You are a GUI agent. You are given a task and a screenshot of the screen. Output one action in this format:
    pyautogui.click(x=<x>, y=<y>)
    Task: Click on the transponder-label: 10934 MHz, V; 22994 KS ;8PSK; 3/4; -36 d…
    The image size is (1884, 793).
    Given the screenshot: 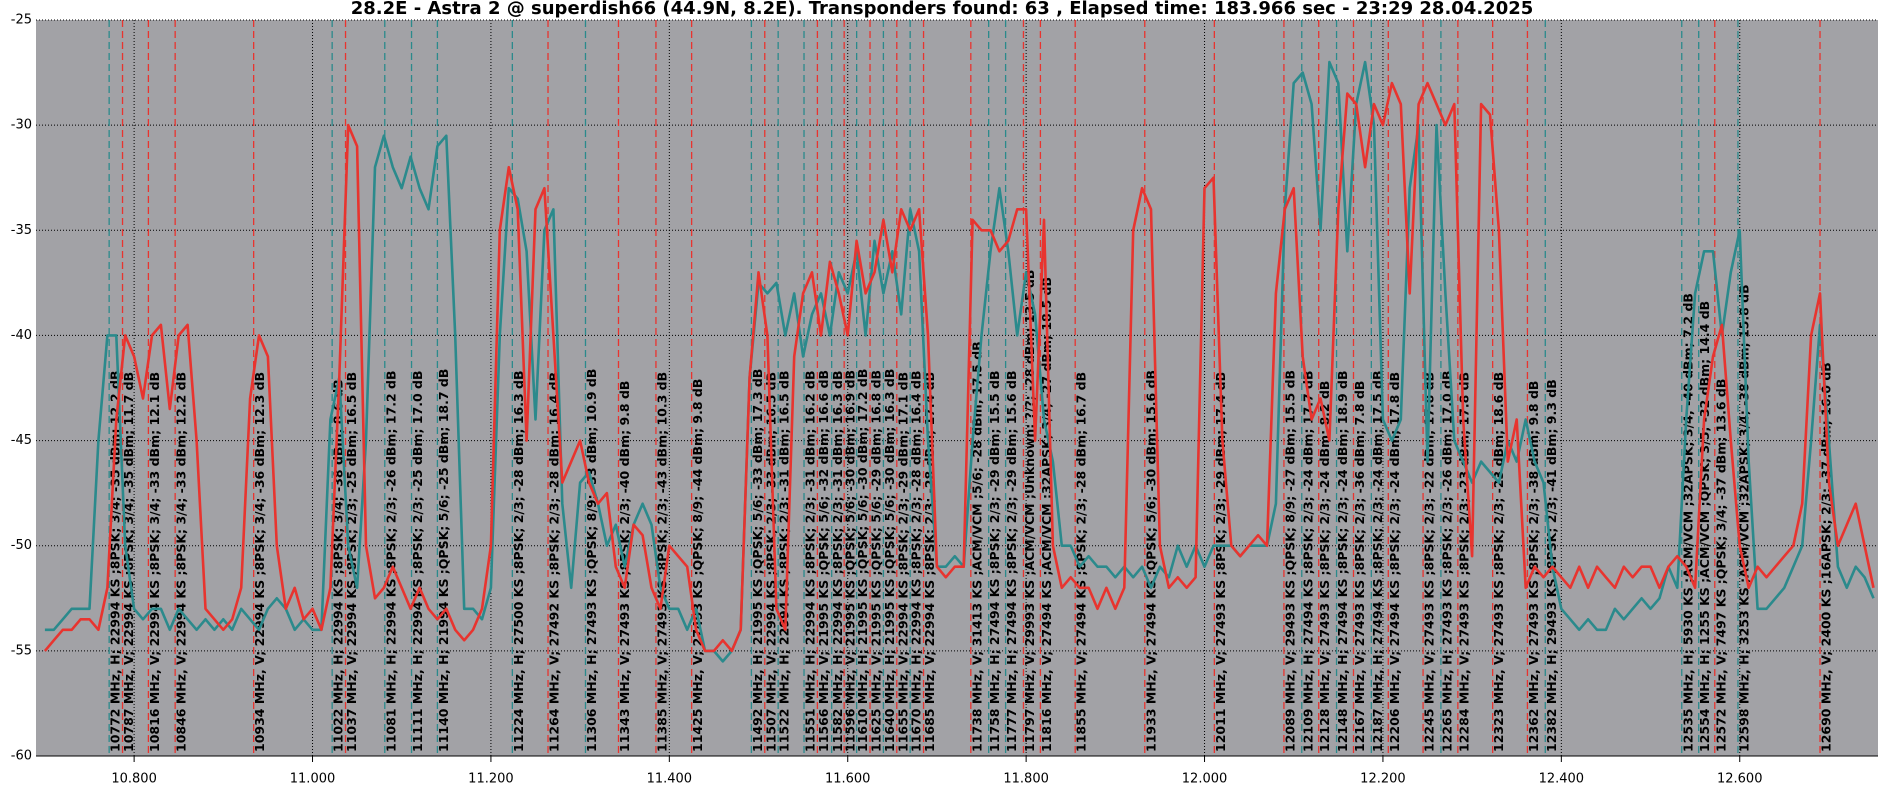 What is the action you would take?
    pyautogui.click(x=259, y=562)
    